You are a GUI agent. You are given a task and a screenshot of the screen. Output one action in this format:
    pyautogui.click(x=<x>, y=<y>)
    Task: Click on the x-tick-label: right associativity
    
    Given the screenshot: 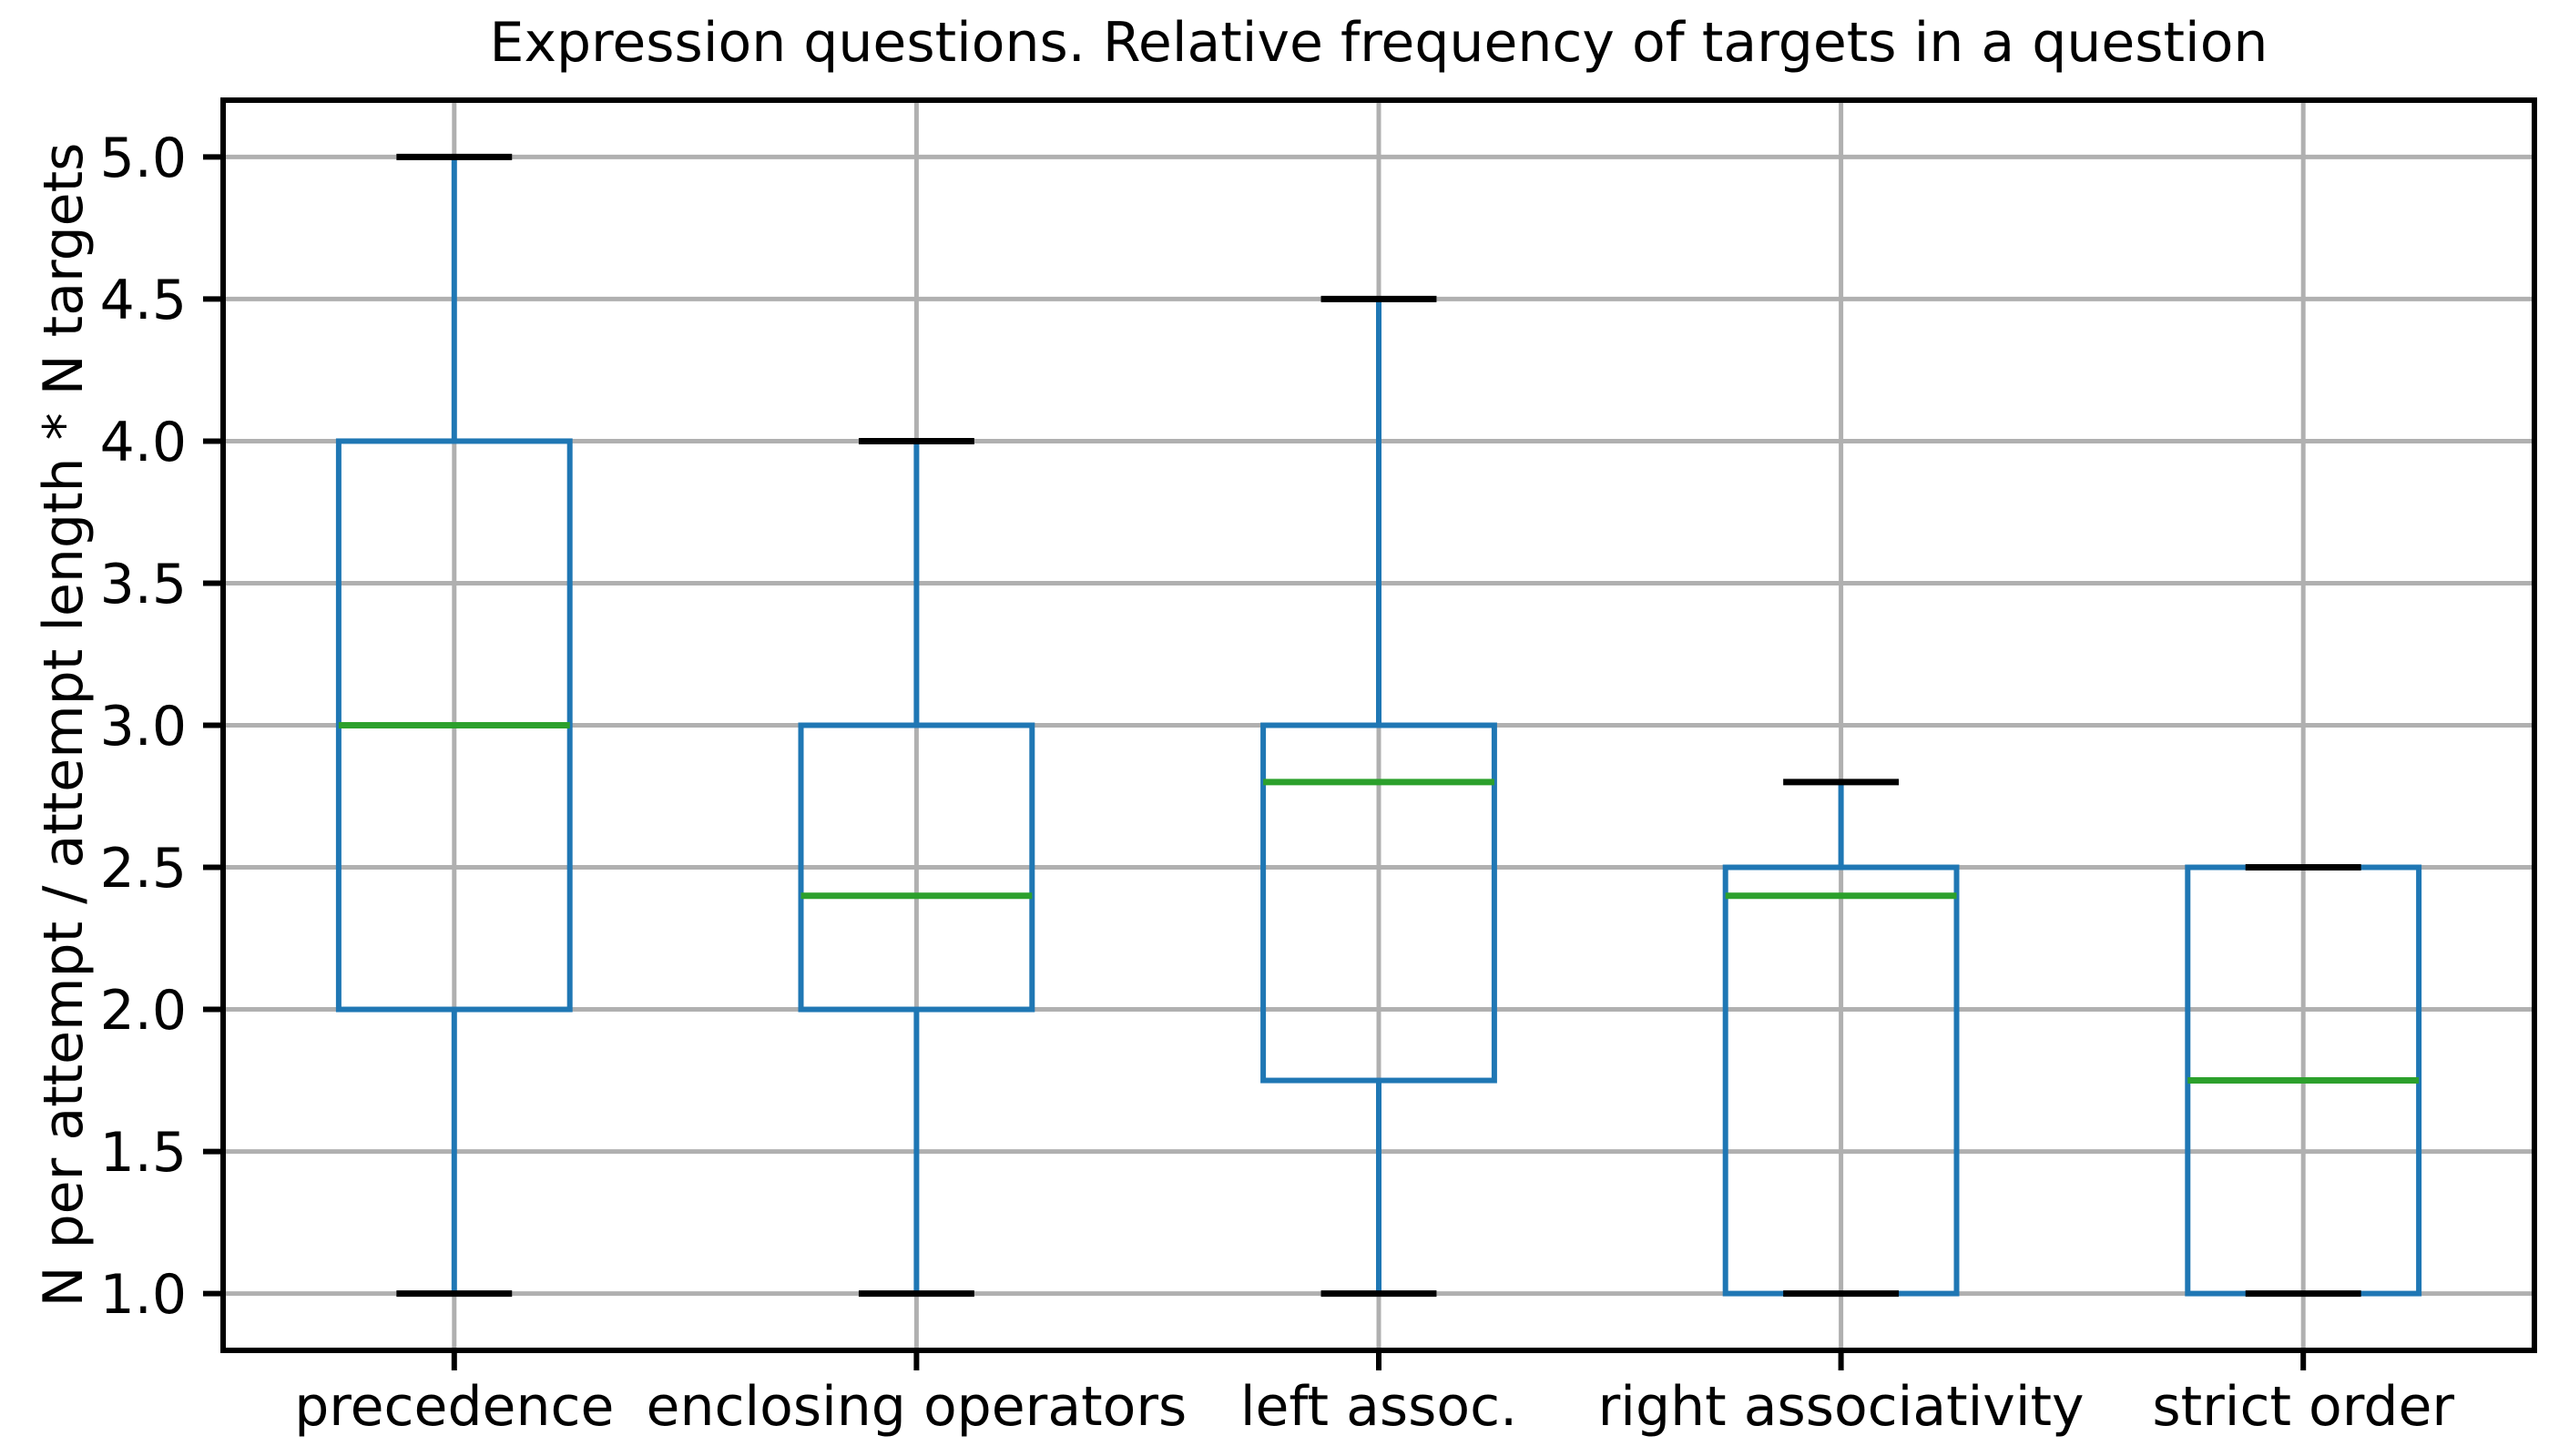 What is the action you would take?
    pyautogui.click(x=1841, y=1407)
    